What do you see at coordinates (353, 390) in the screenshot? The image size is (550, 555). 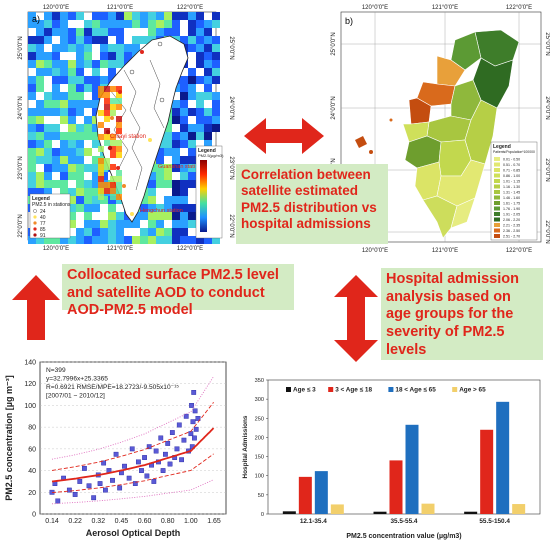 I see `bar-legend-item: 3 < Age ≤ 18` at bounding box center [353, 390].